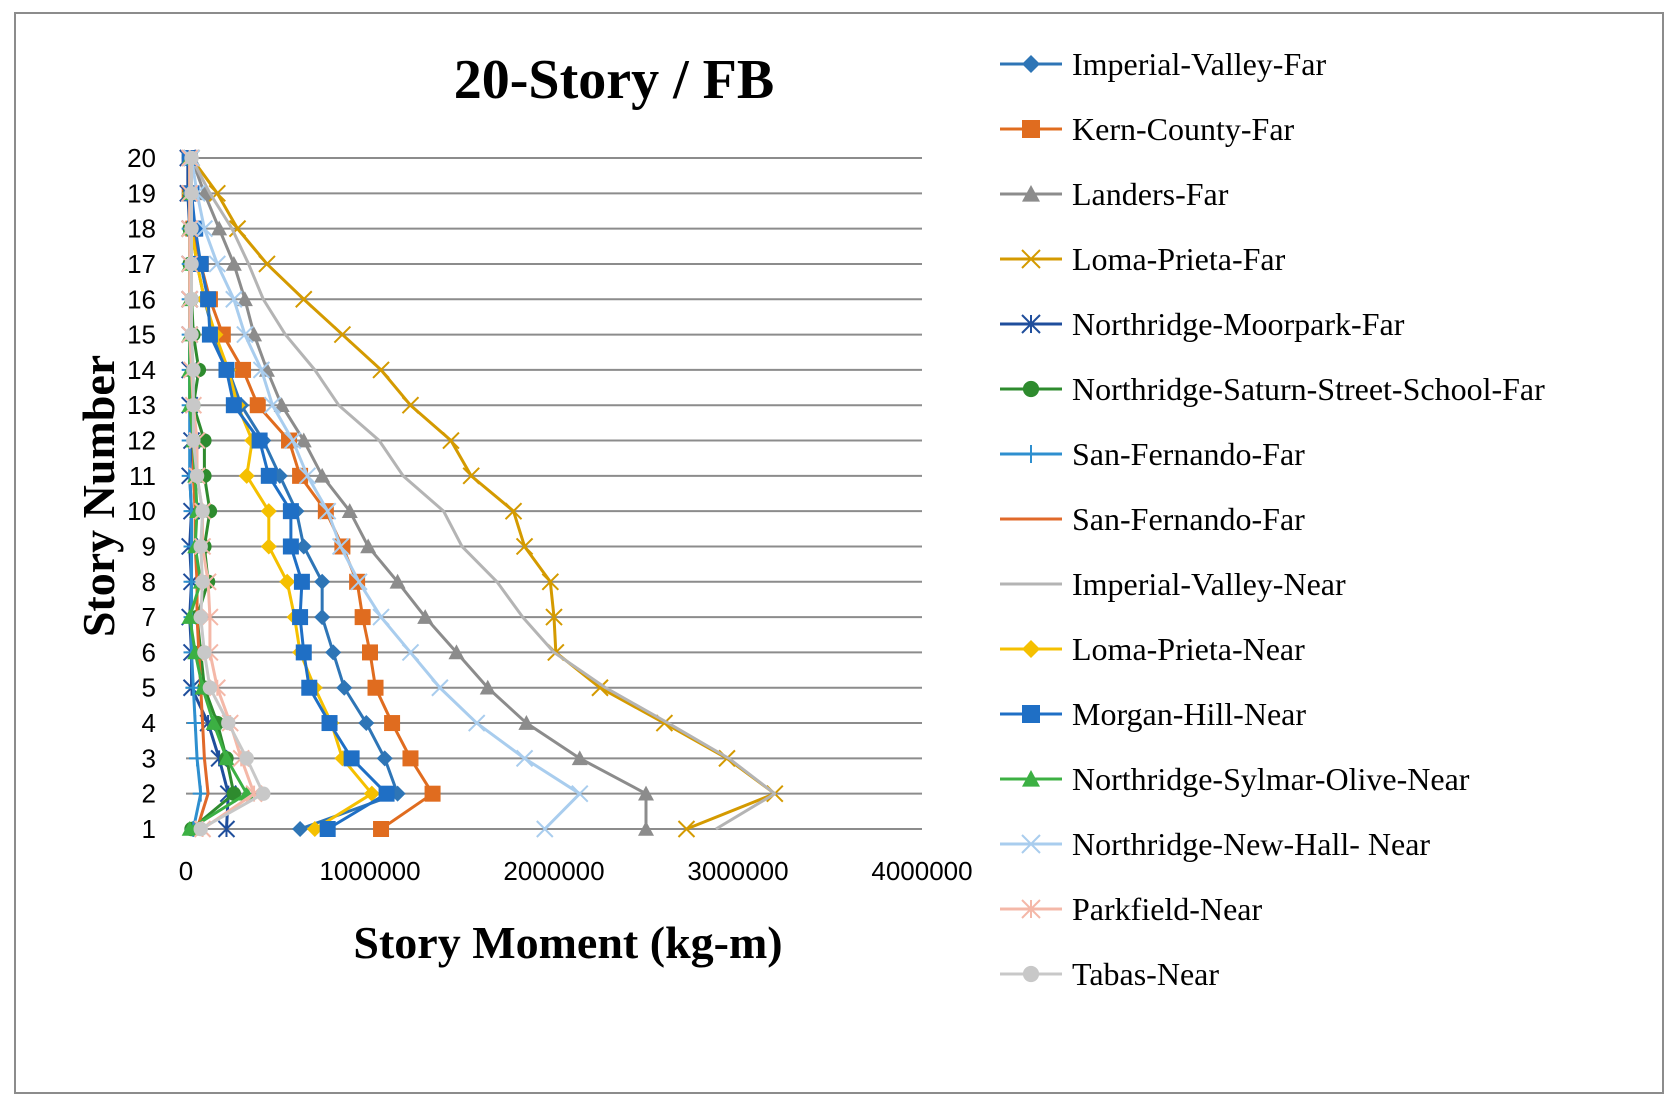 The height and width of the screenshot is (1106, 1678). Describe the element at coordinates (1272, 389) in the screenshot. I see `legend-item: Northridge-Saturn-Street-School-Far` at that location.